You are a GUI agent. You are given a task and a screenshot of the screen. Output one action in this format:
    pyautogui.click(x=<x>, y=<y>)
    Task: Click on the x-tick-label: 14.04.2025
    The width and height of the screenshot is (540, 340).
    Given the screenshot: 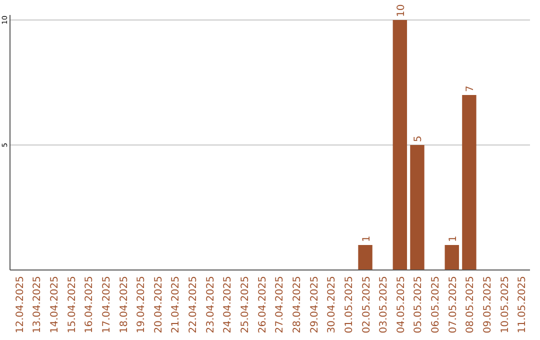 What is the action you would take?
    pyautogui.click(x=54, y=305)
    